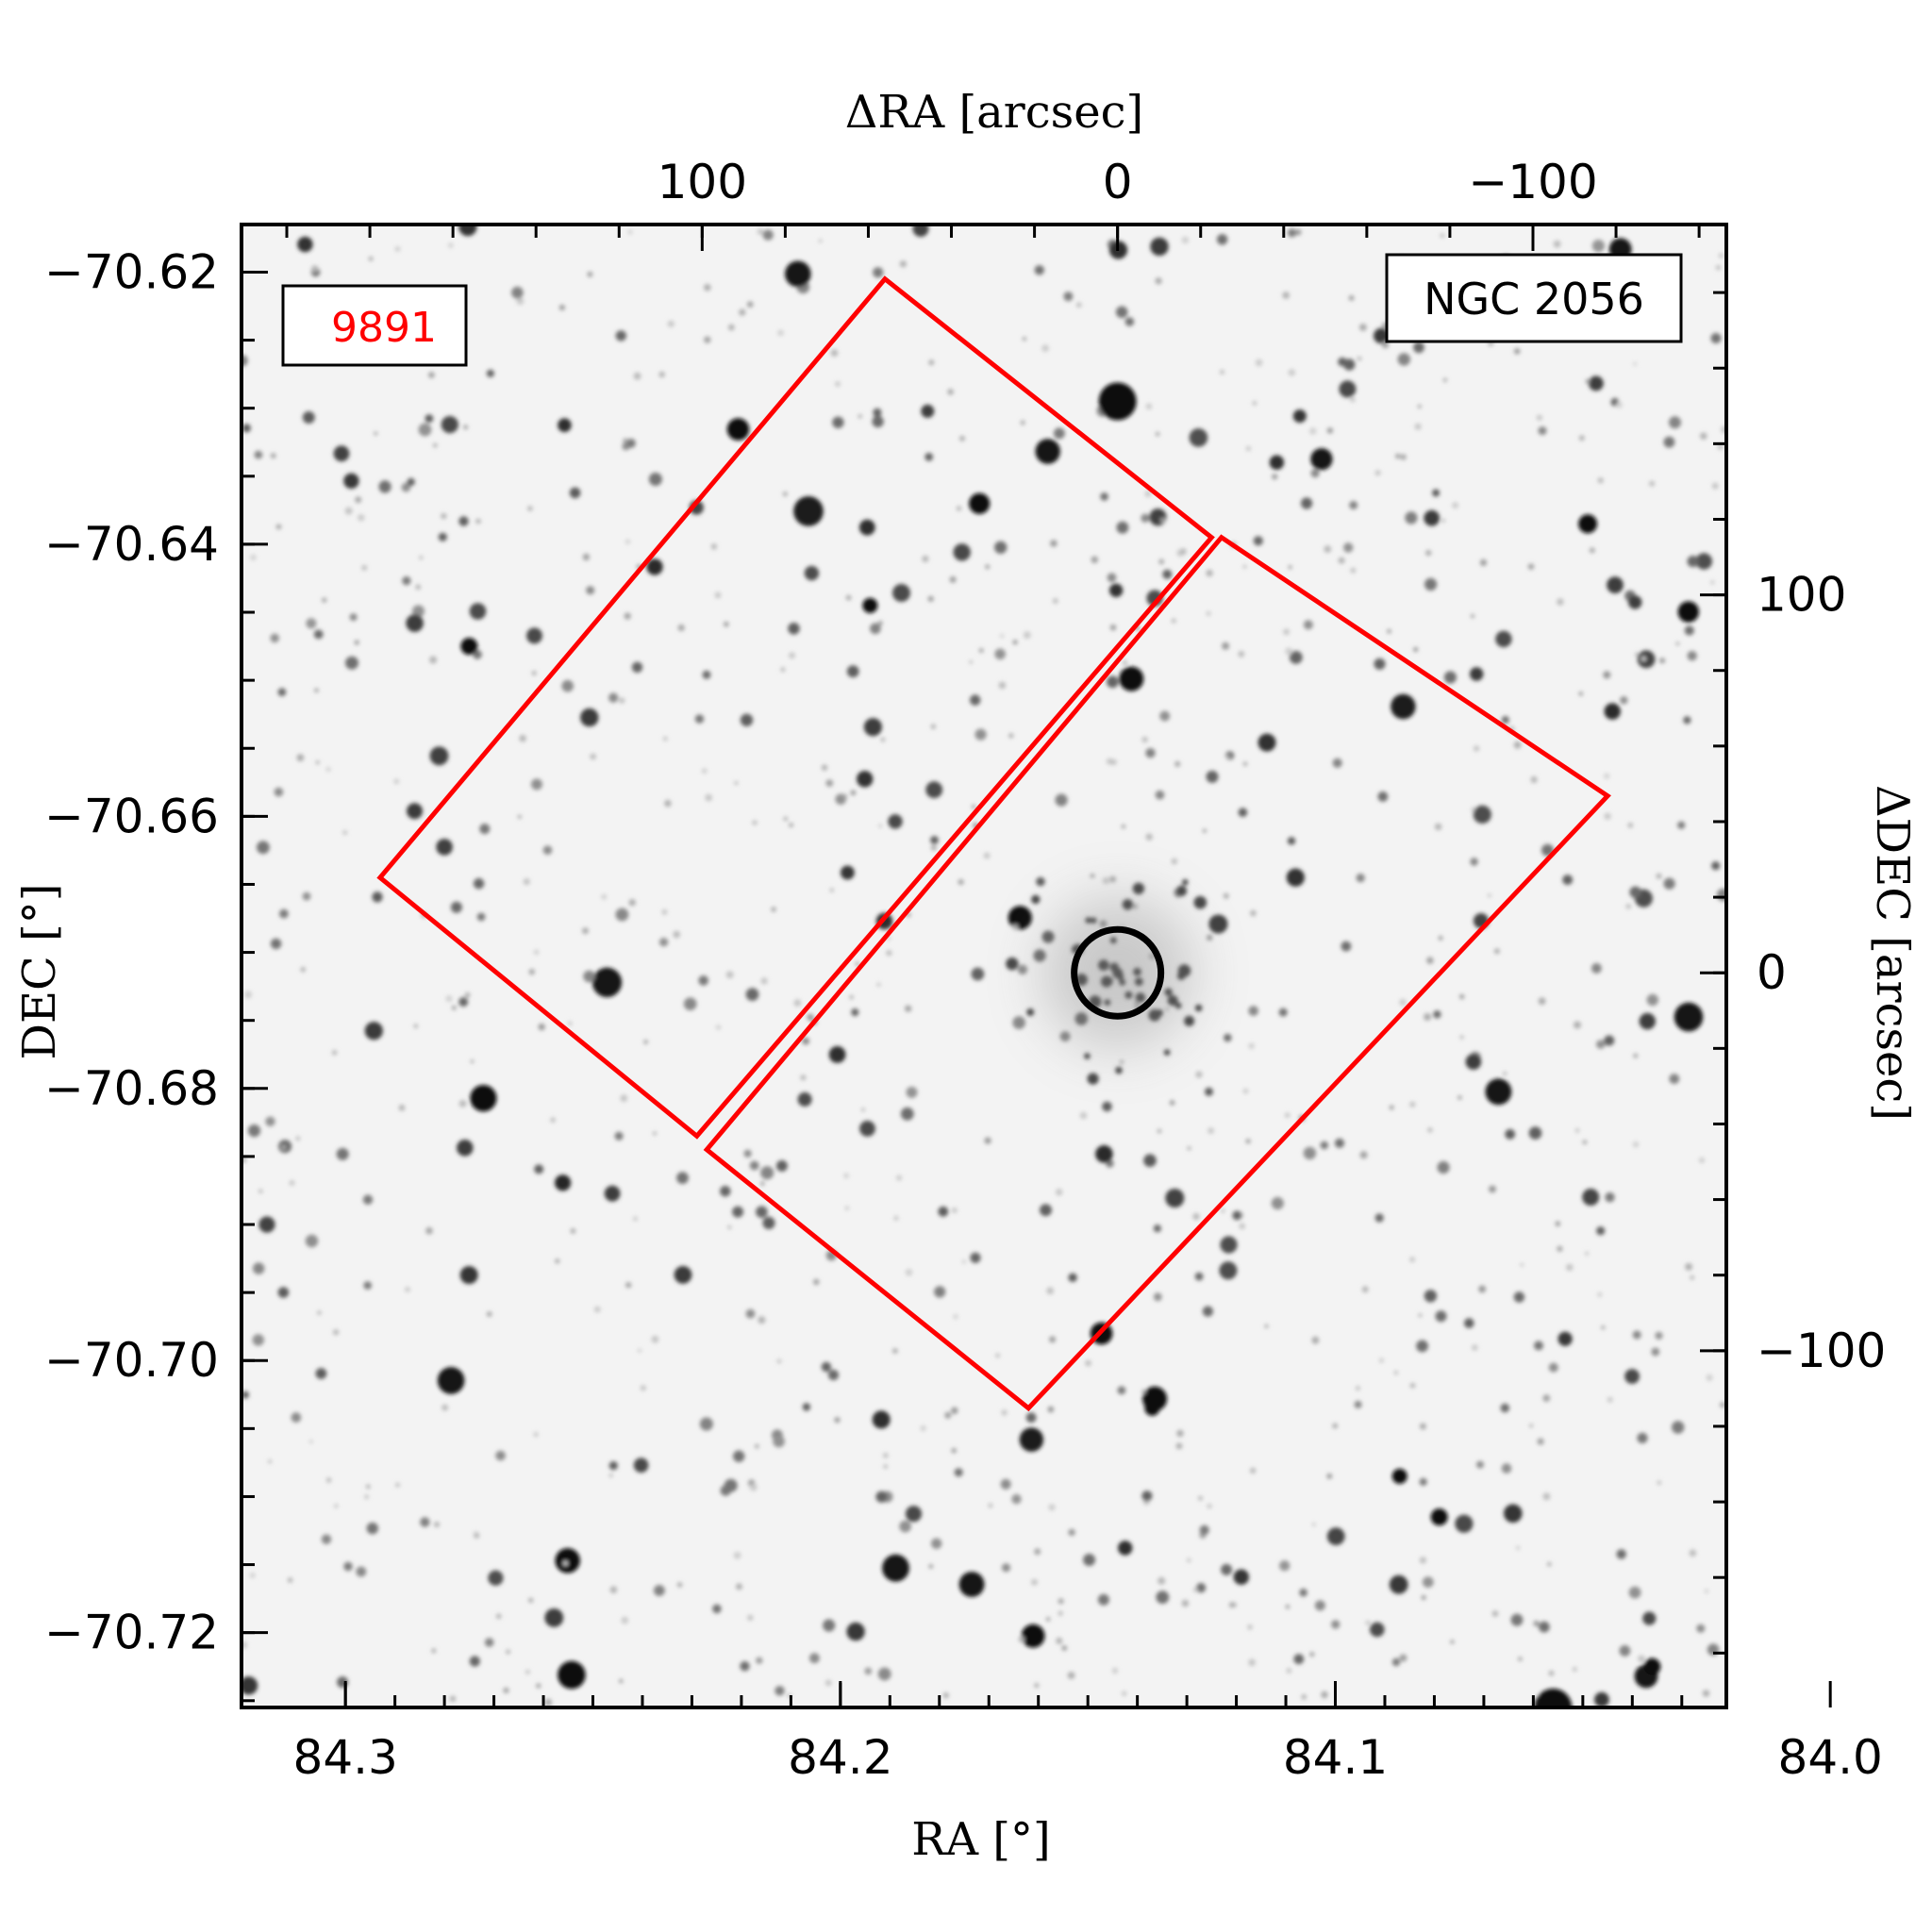 This screenshot has width=1932, height=1932. Describe the element at coordinates (1893, 953) in the screenshot. I see `right-axis-label: ΔDEC [arcsec]` at that location.